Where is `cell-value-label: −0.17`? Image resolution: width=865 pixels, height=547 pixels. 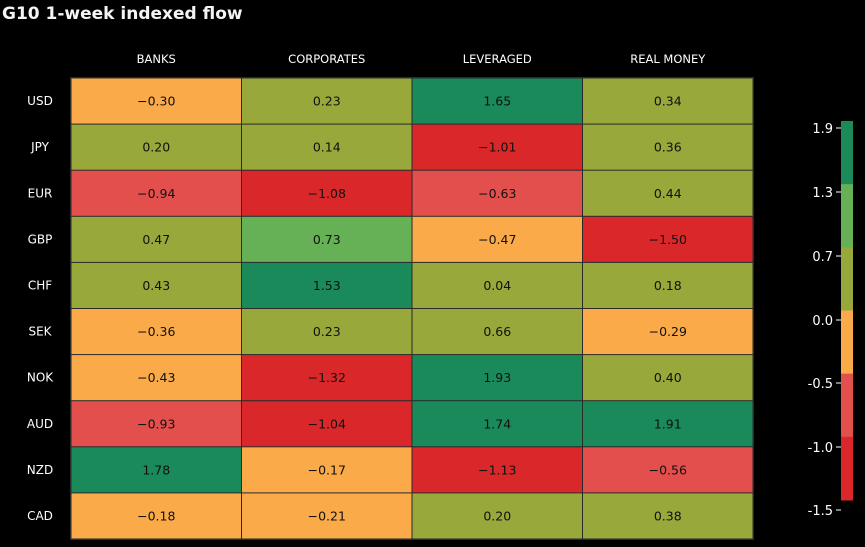 cell-value-label: −0.17 is located at coordinates (327, 469).